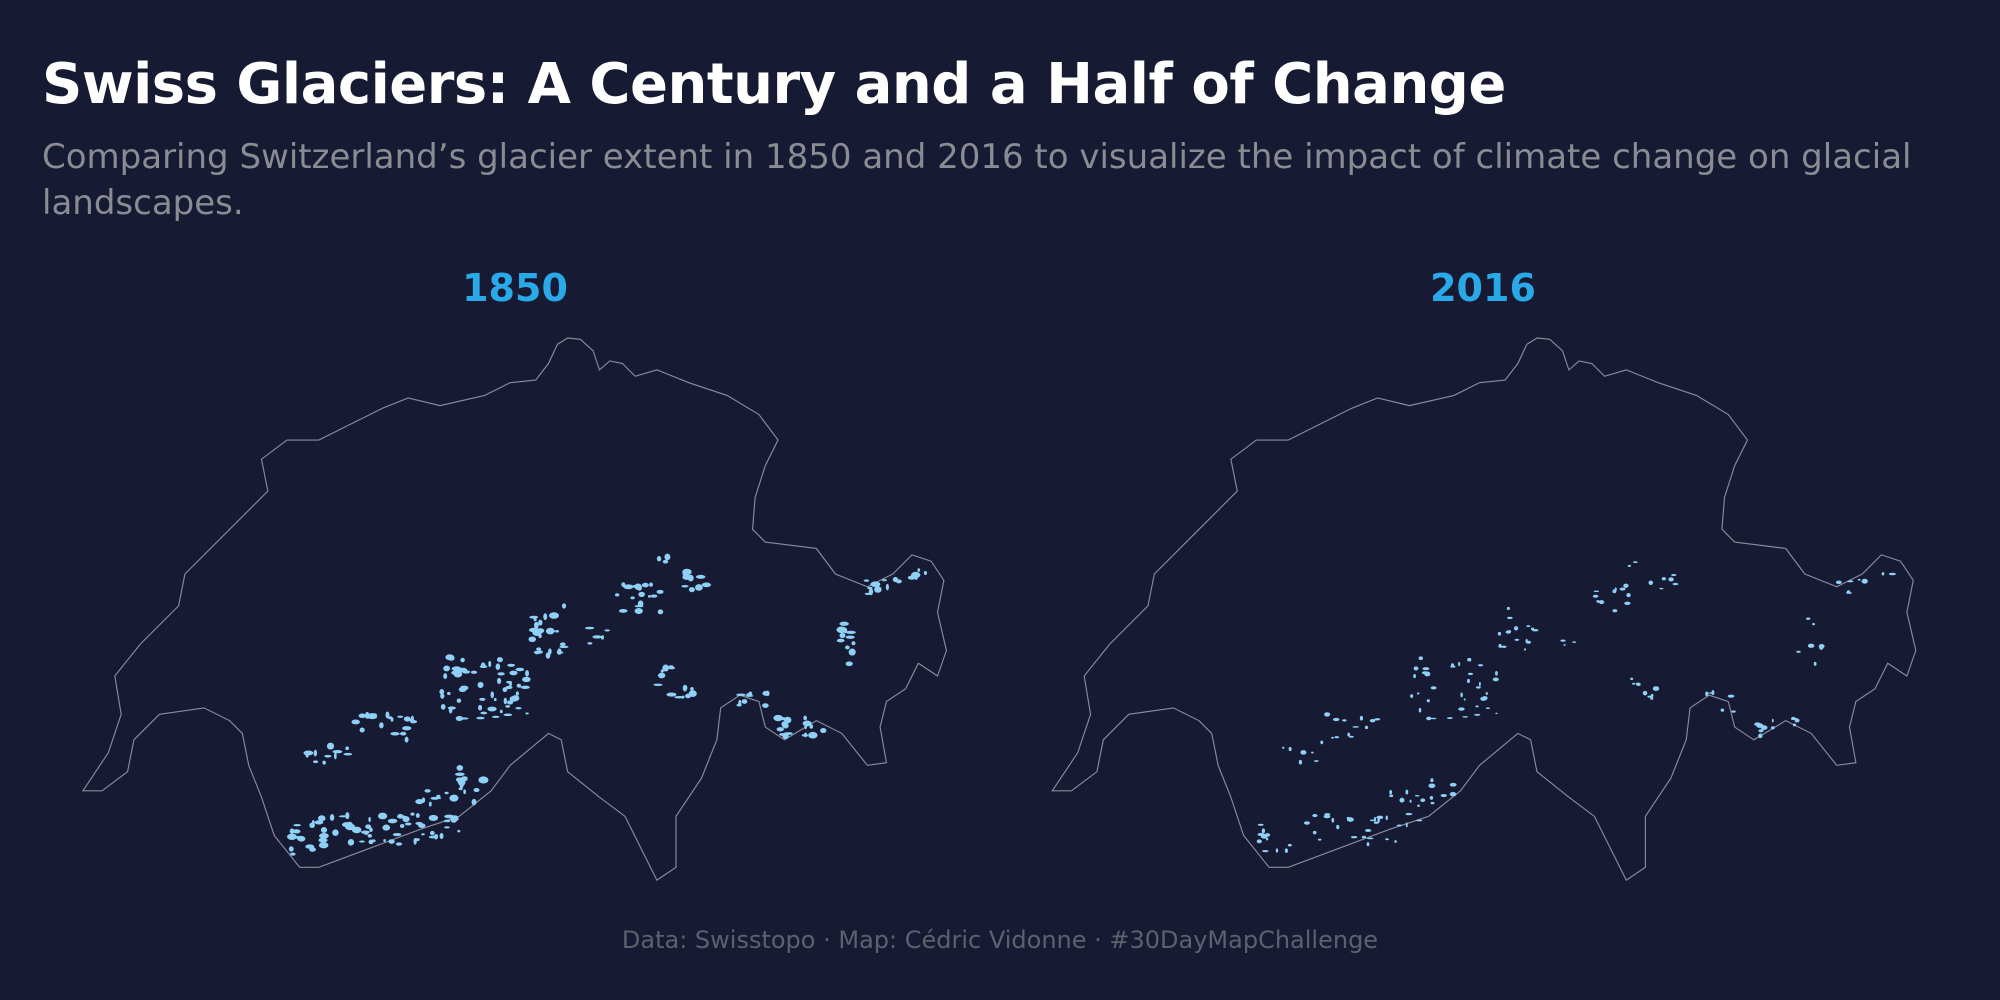  Describe the element at coordinates (1483, 288) in the screenshot. I see `year-label-2016: 2016` at that location.